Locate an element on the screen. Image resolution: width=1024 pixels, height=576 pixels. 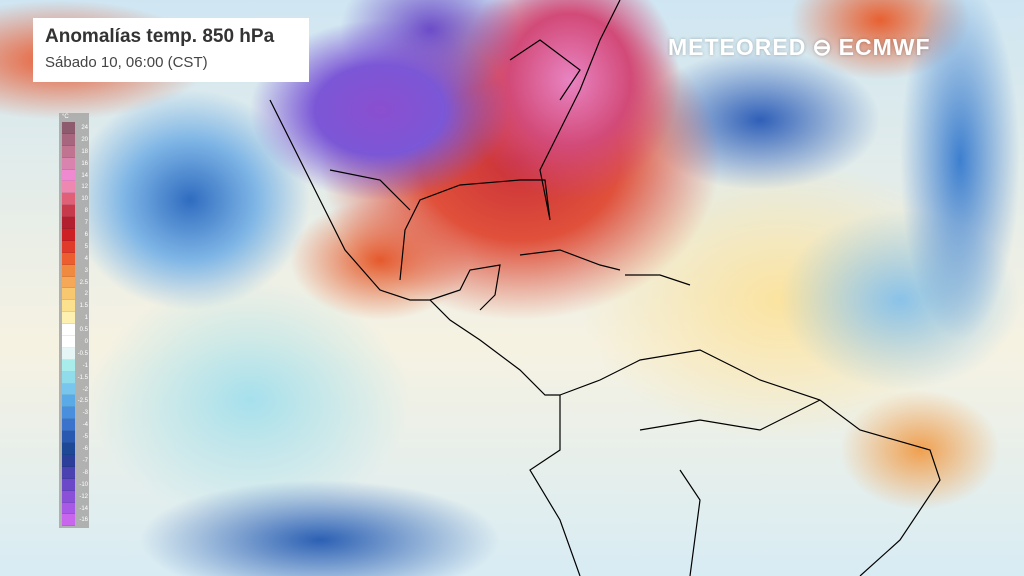
brand-logos: METEORED ⊖ ECMWF is located at coordinates (799, 47).